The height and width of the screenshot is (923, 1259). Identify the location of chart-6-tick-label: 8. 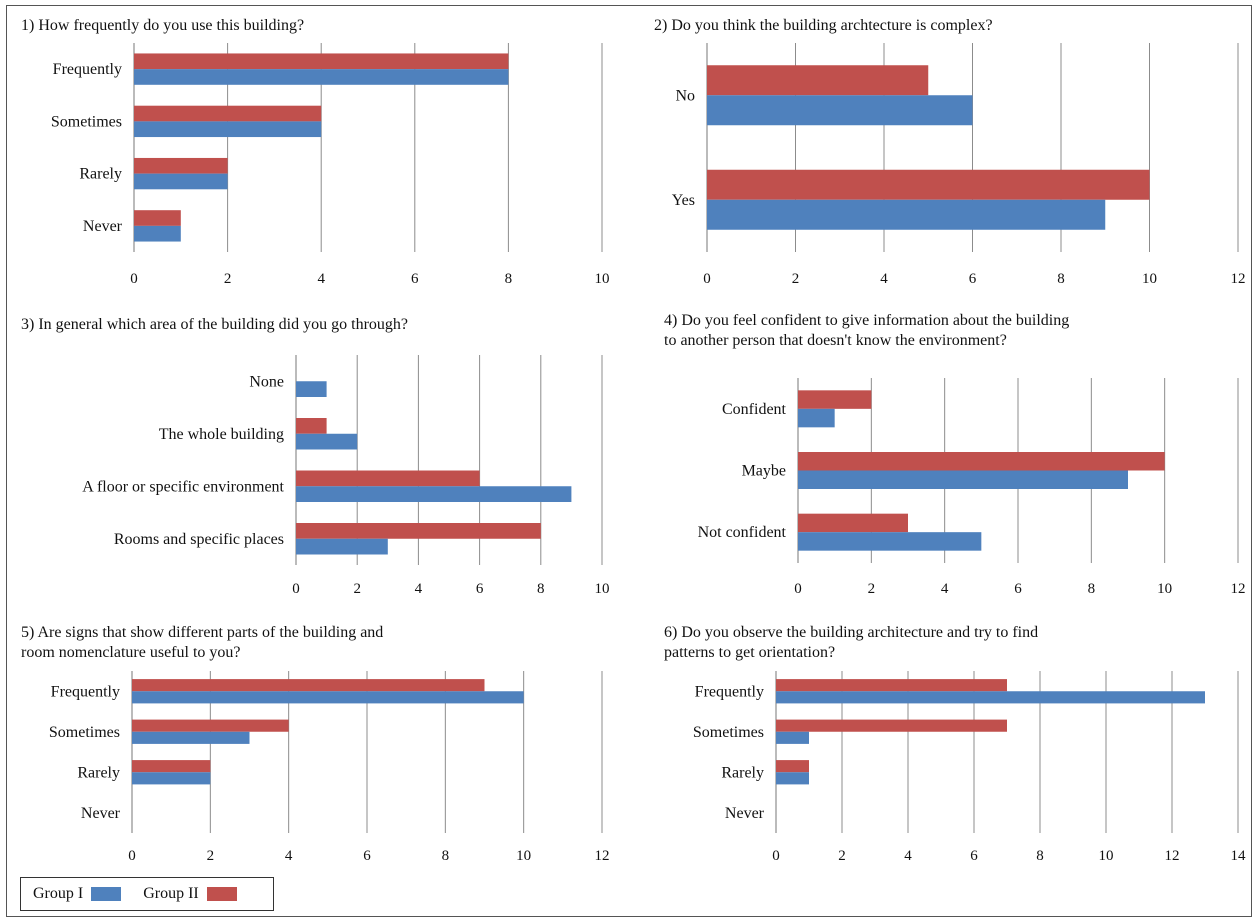
(1040, 856).